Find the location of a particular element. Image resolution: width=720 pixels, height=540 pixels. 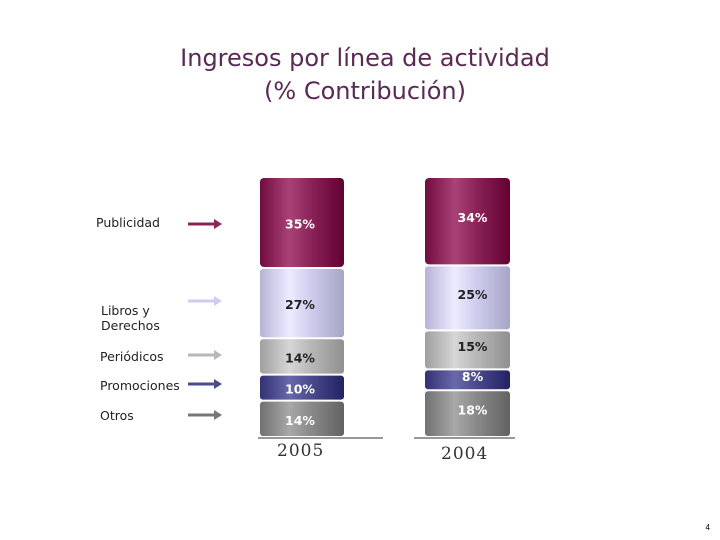

legend-label-promociones: Promociones is located at coordinates (140, 385).